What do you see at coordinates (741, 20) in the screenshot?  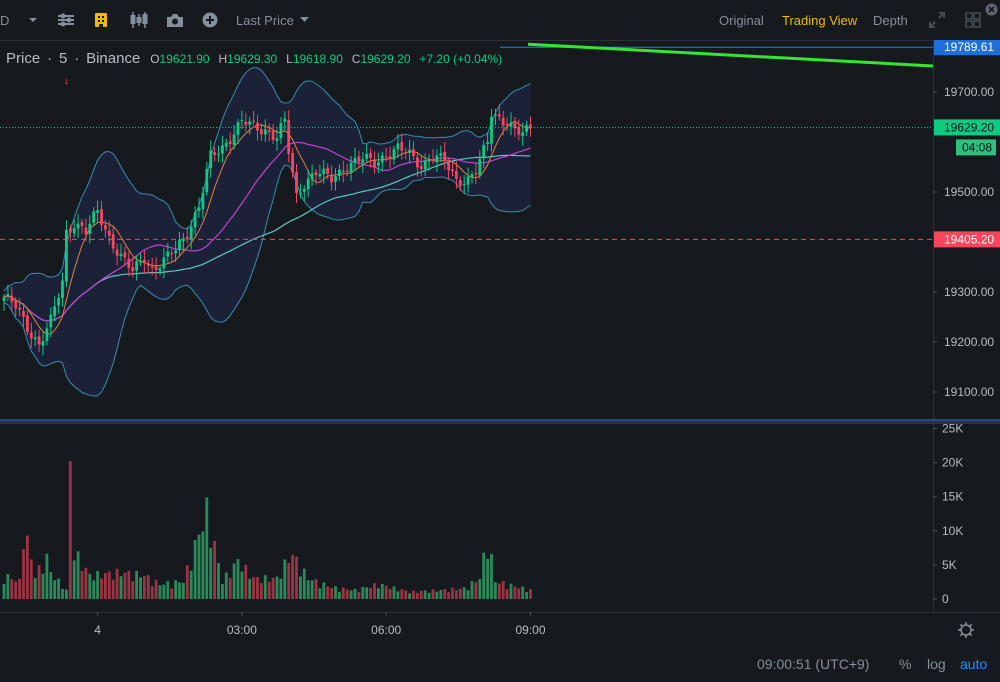 I see `tab-original: Original` at bounding box center [741, 20].